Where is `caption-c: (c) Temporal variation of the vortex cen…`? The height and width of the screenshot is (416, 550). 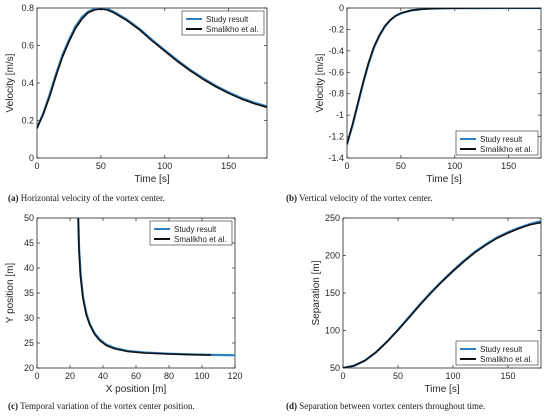
caption-c: (c) Temporal variation of the vortex cen… is located at coordinates (143, 406).